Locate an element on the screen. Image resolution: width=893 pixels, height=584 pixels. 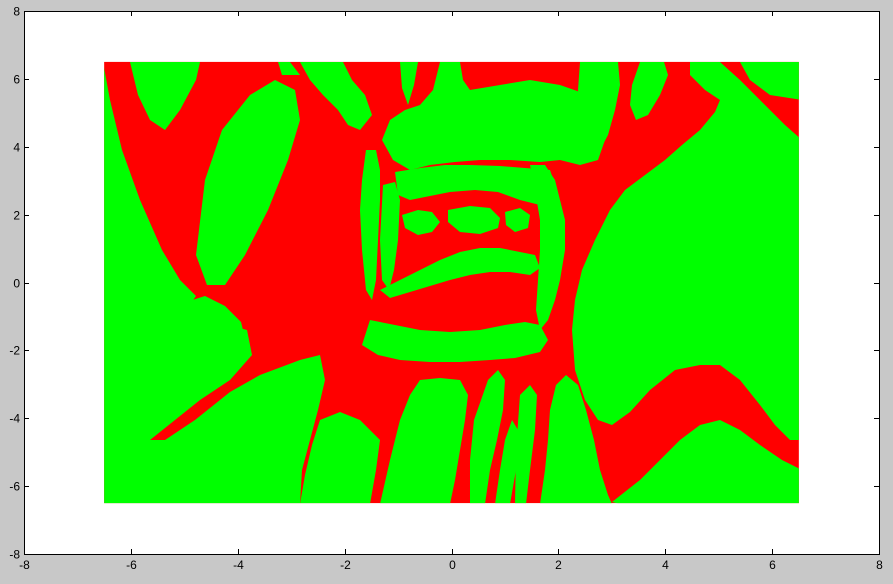
x-tick-label: -2 is located at coordinates (345, 565).